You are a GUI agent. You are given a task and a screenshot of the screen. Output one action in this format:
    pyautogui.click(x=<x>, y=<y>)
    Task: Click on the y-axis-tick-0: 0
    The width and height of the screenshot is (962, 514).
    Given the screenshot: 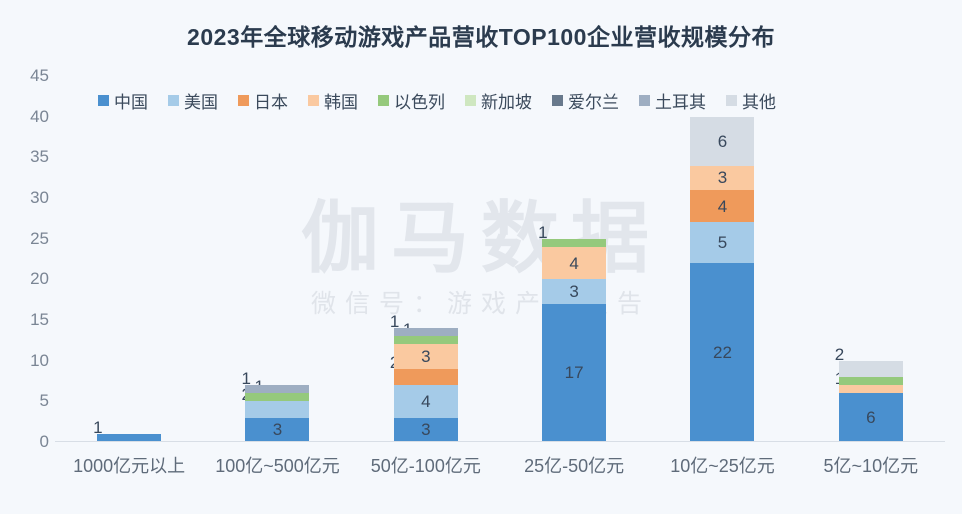 What is the action you would take?
    pyautogui.click(x=44, y=441)
    